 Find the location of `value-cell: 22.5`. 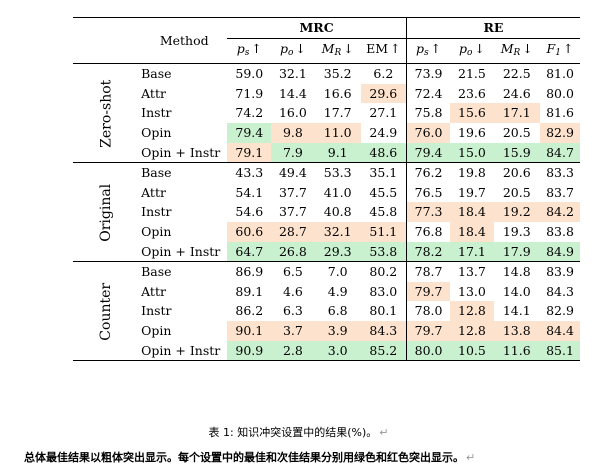

value-cell: 22.5 is located at coordinates (516, 74).